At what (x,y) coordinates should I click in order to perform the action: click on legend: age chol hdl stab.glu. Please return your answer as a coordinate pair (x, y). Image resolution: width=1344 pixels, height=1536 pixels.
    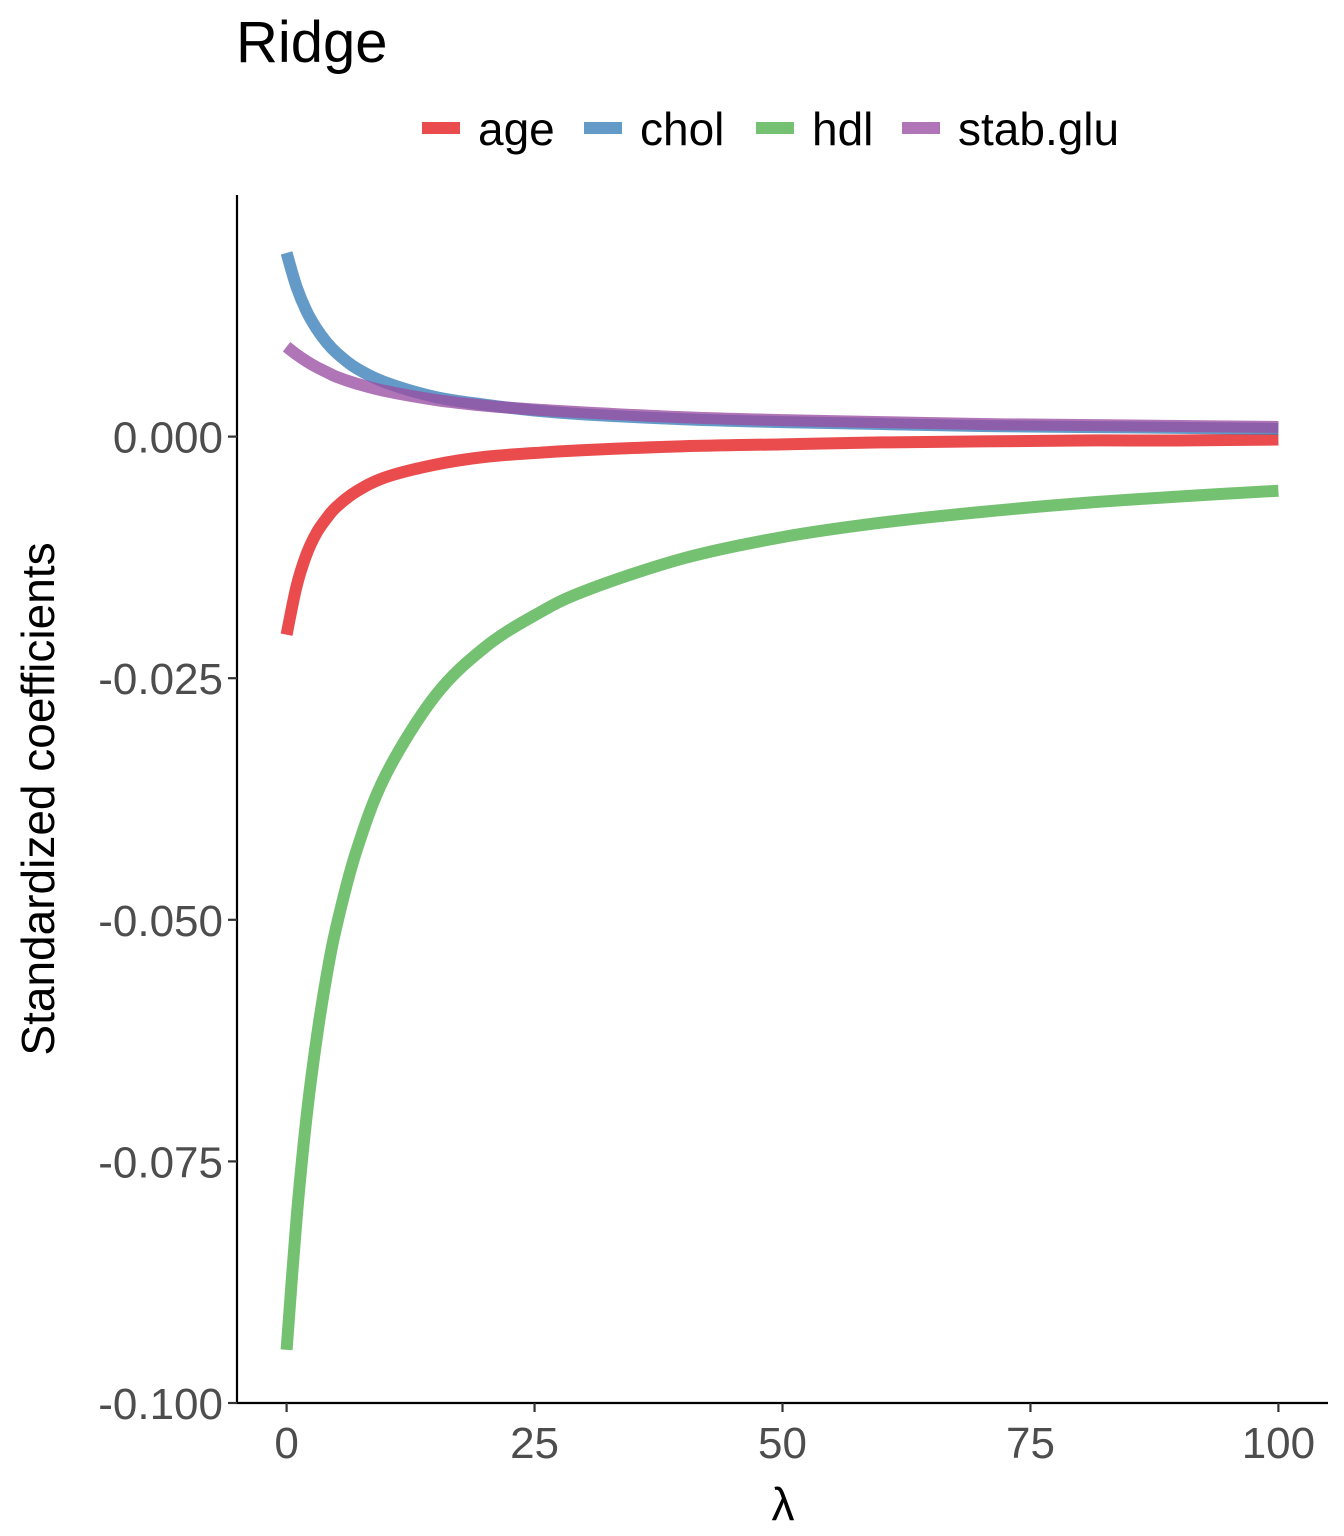
    Looking at the image, I should click on (770, 129).